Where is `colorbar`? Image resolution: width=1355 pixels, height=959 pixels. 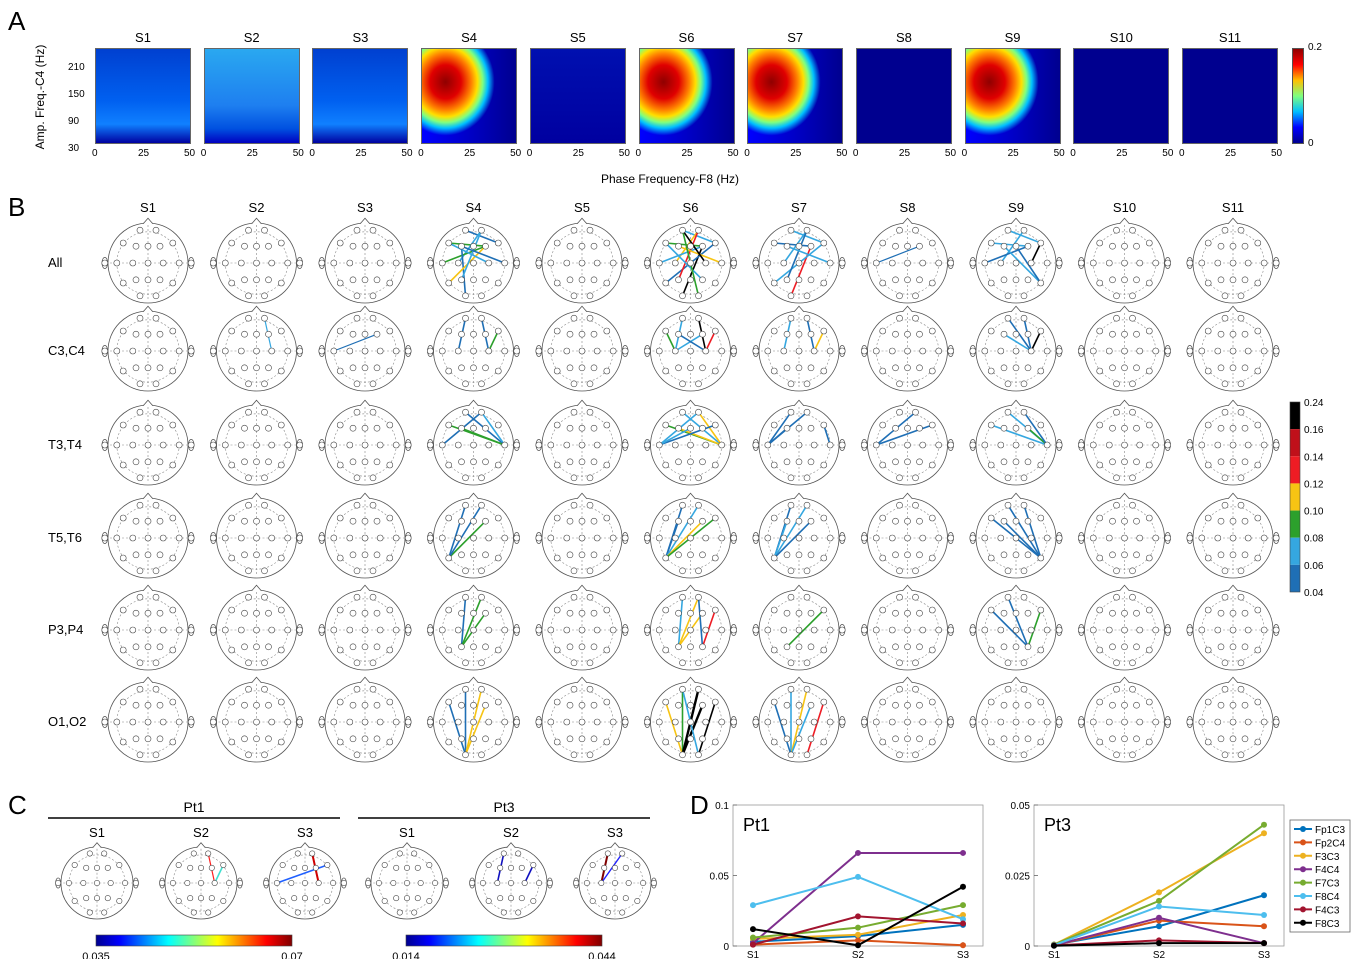 colorbar is located at coordinates (194, 940).